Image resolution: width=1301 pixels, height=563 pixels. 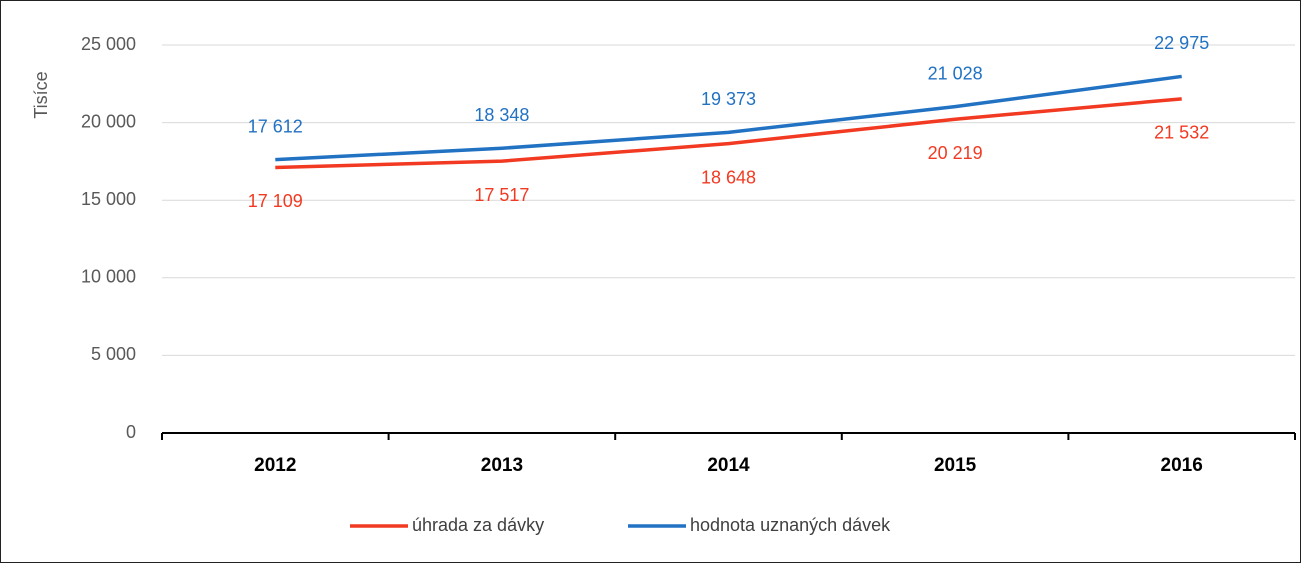 I want to click on x-tick-label: 2016, so click(x=1182, y=465).